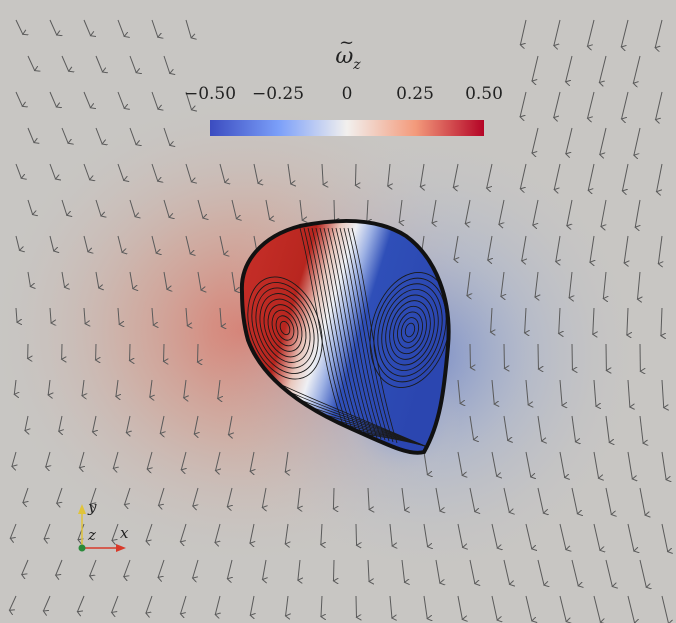 Image resolution: width=676 pixels, height=623 pixels. What do you see at coordinates (121, 548) in the screenshot?
I see `x-axis-arrowhead` at bounding box center [121, 548].